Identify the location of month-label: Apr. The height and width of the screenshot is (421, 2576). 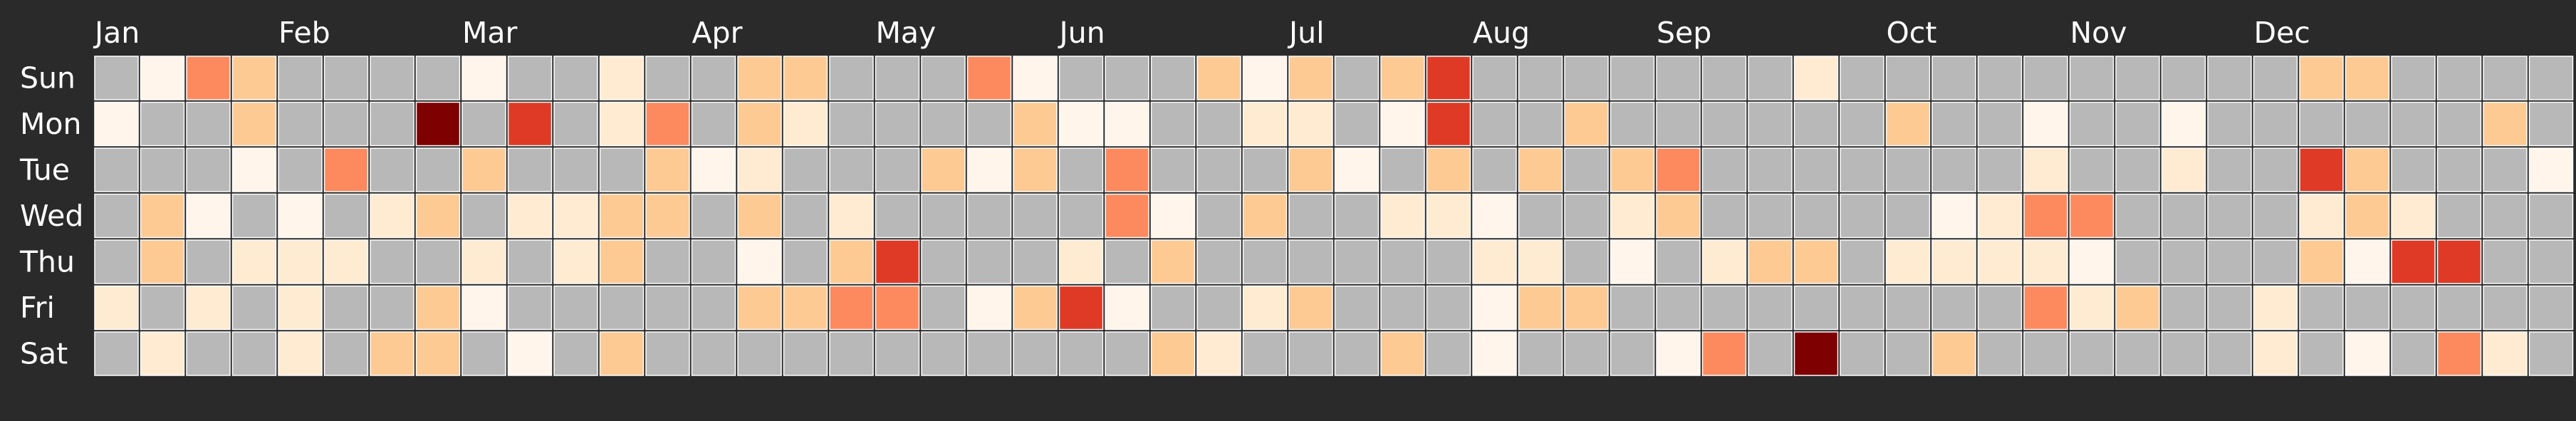
(717, 33).